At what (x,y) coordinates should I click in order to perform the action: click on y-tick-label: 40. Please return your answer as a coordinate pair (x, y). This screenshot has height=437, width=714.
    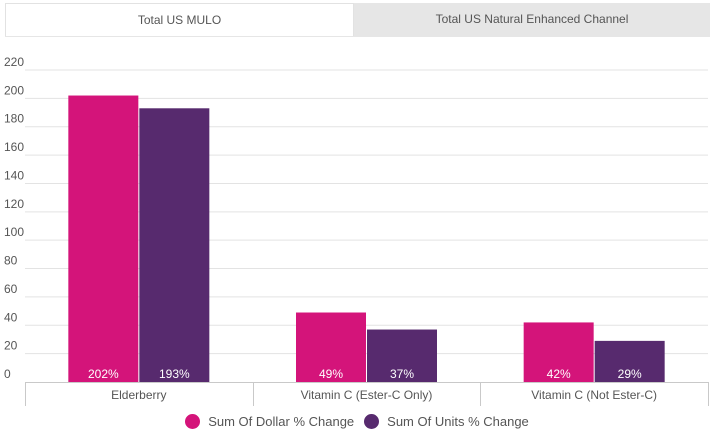
    Looking at the image, I should click on (11, 317).